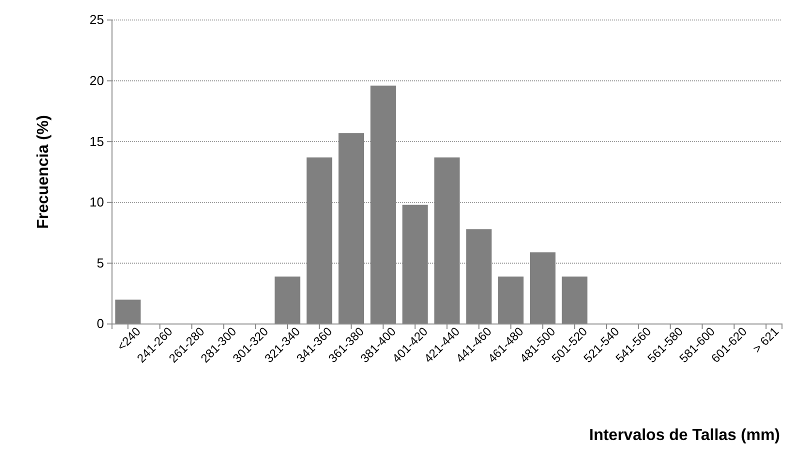 Image resolution: width=785 pixels, height=452 pixels. I want to click on y-axis-title: Frecuencia (%), so click(43, 172).